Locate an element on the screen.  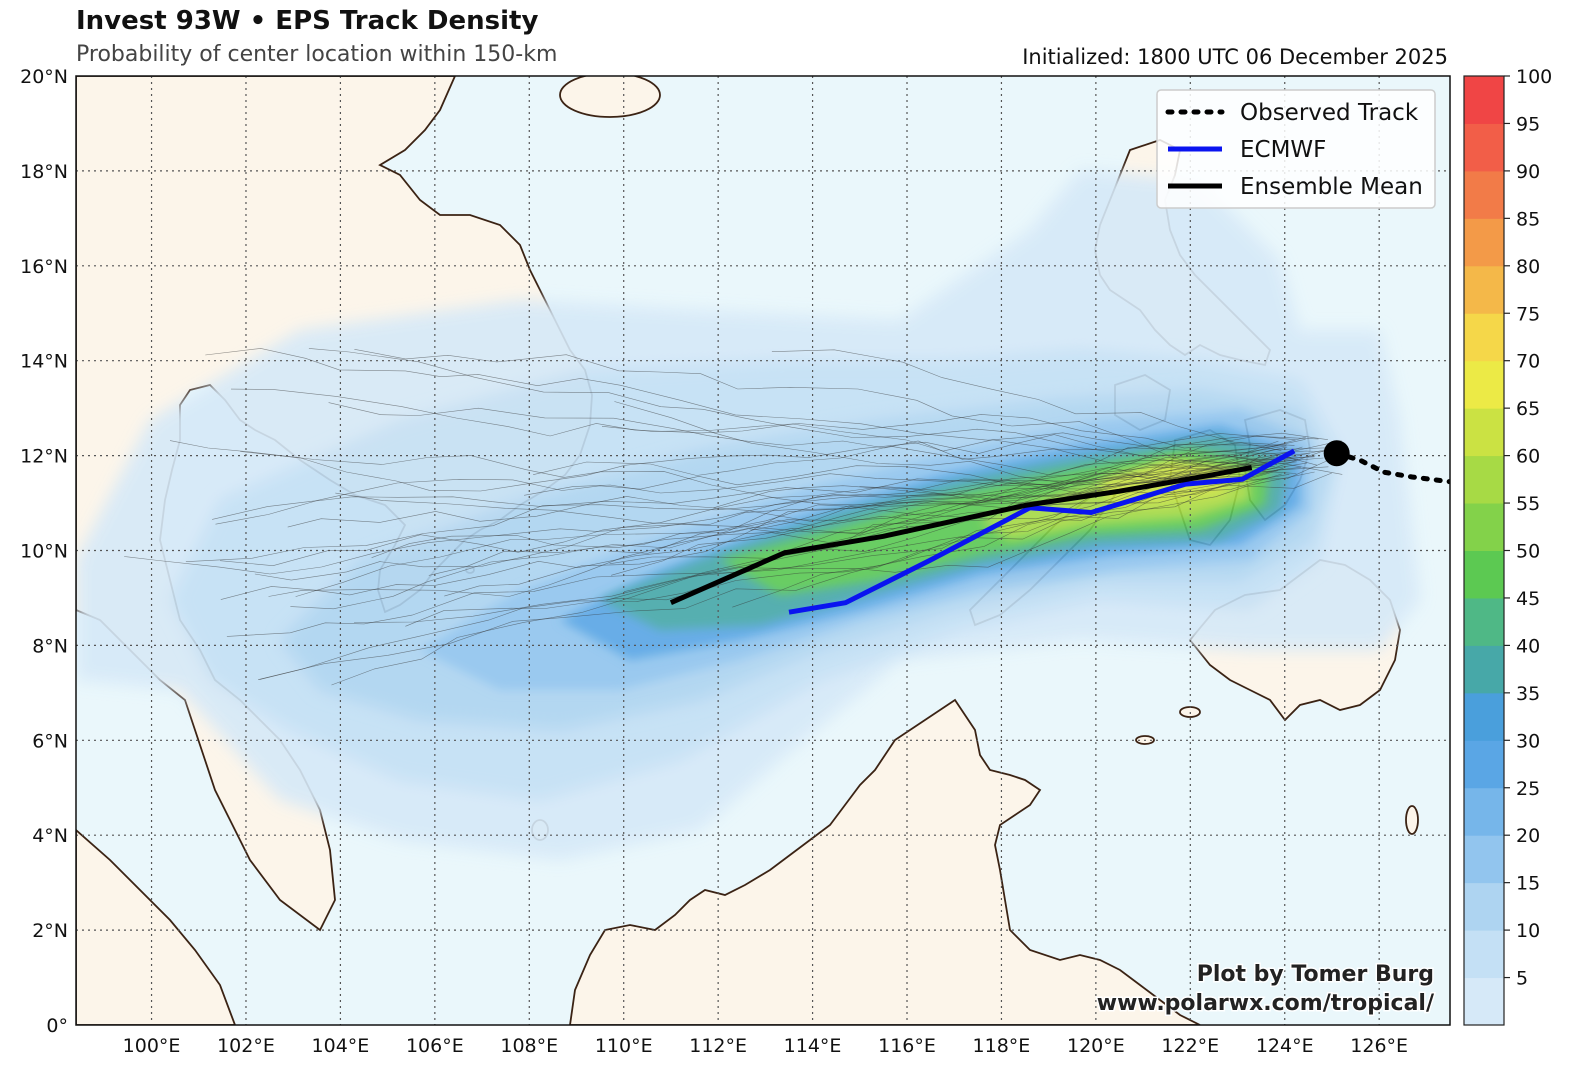
colorbar-label: 5 is located at coordinates (1522, 979).